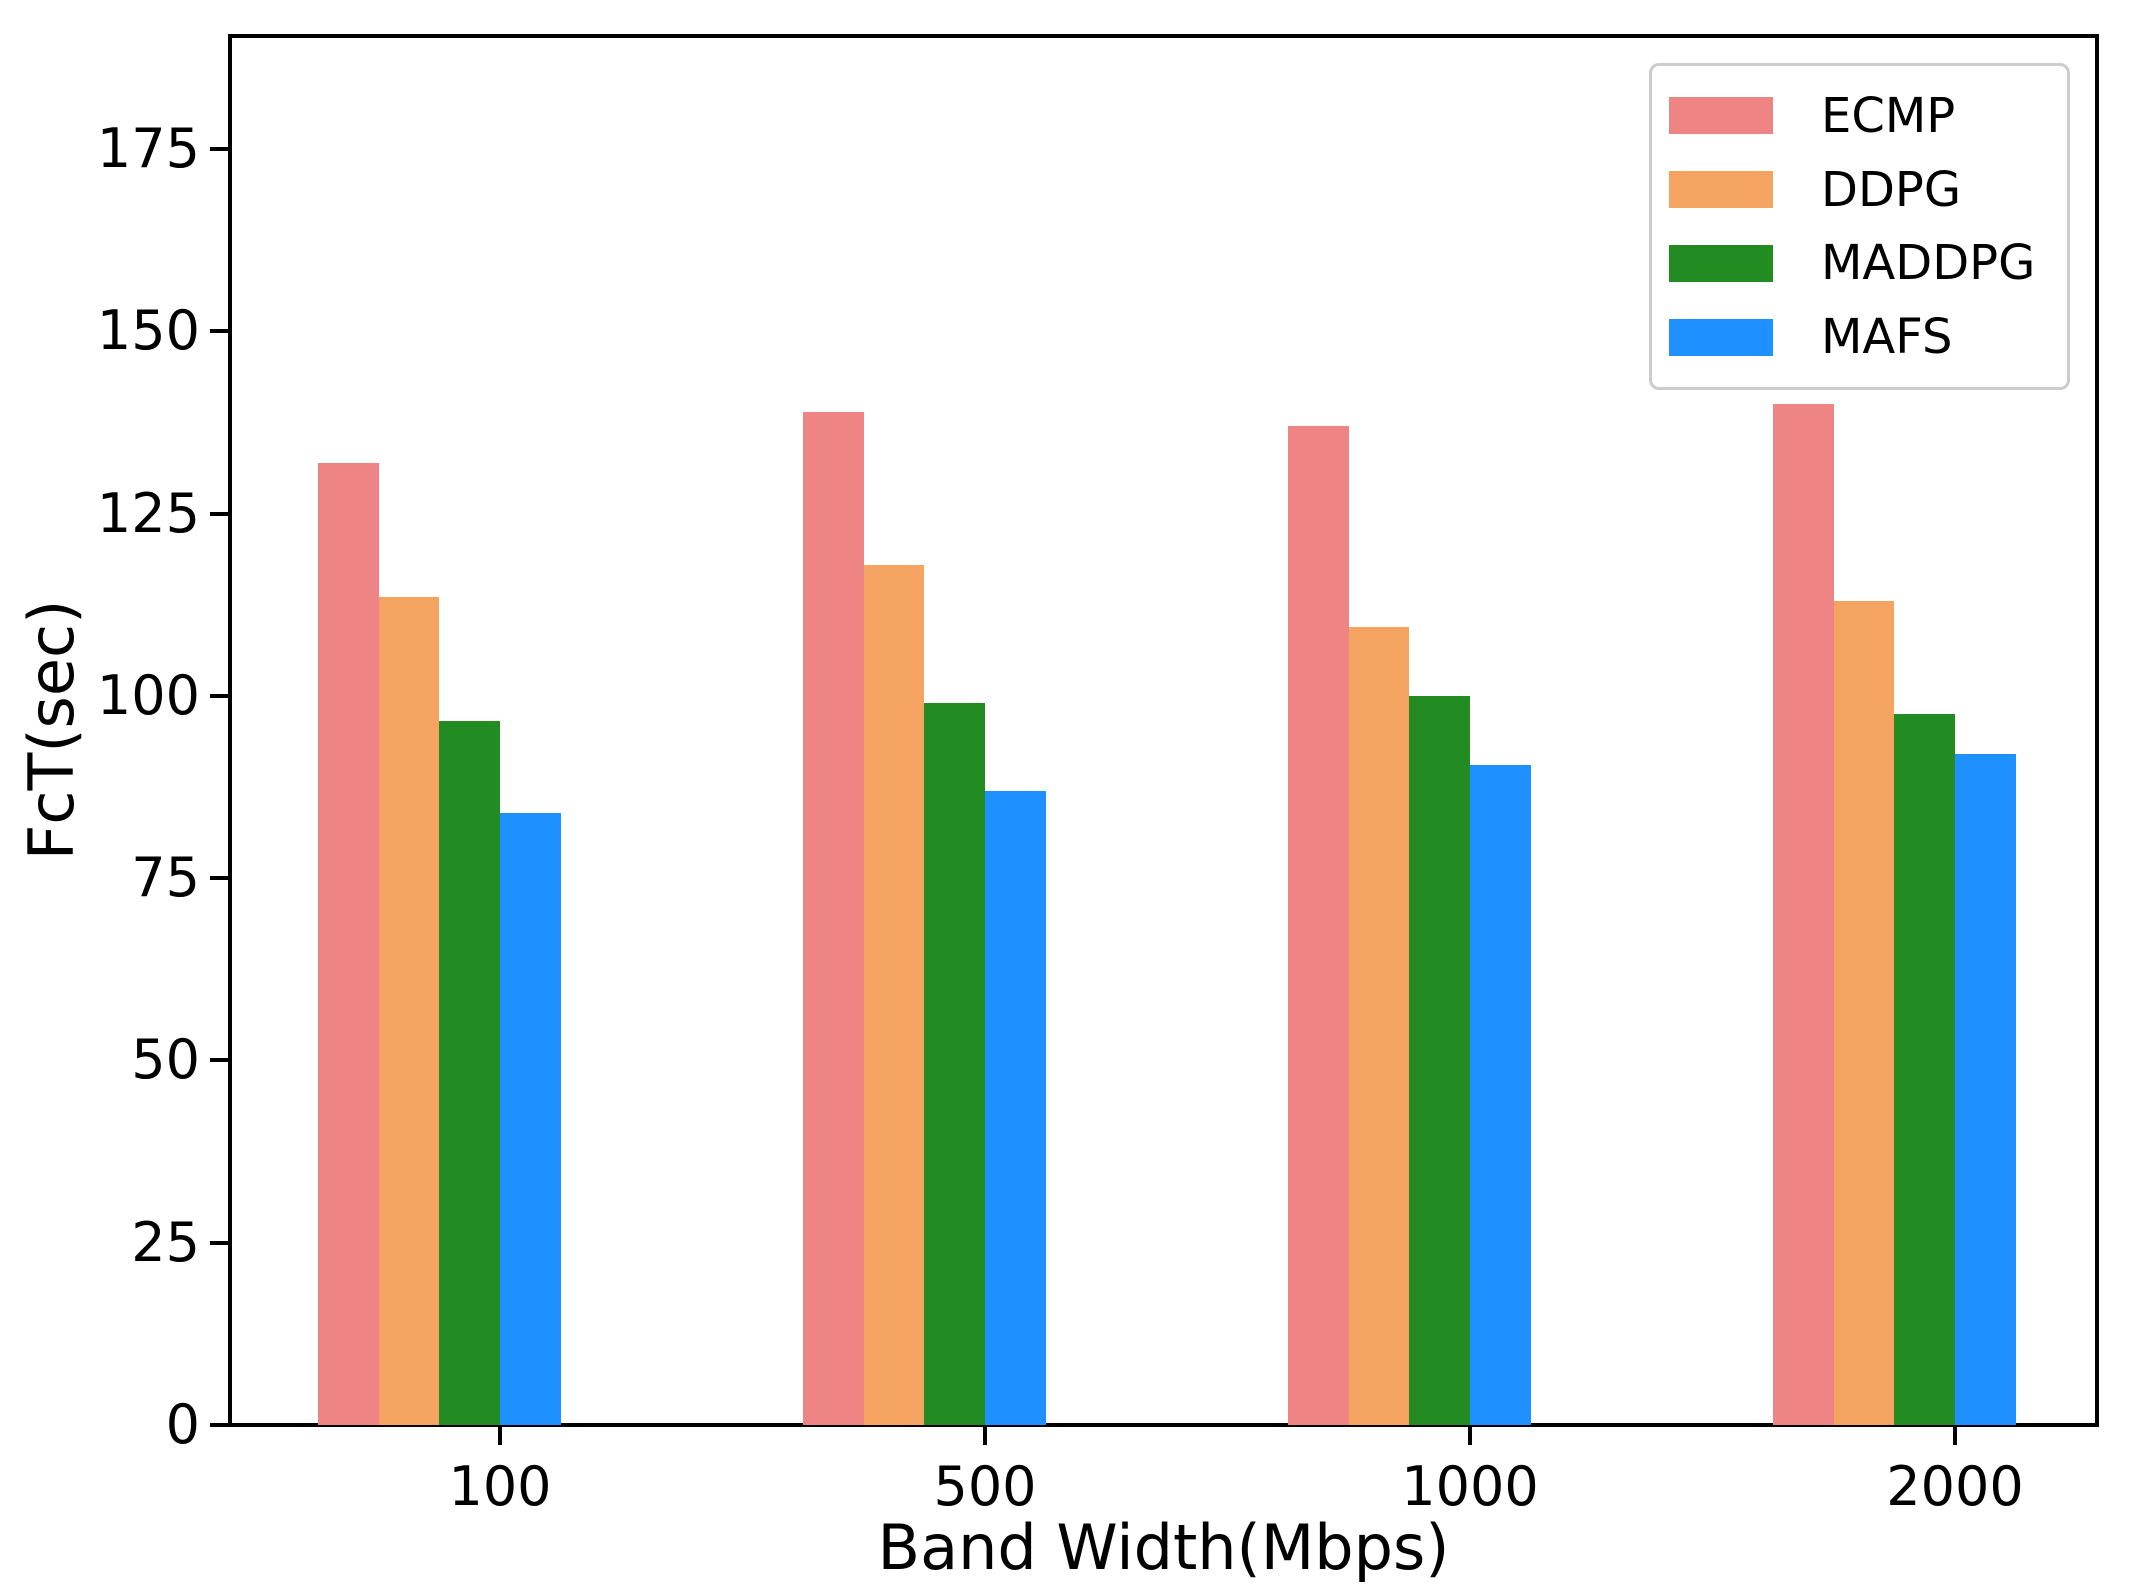 The height and width of the screenshot is (1593, 2135). Describe the element at coordinates (1924, 1069) in the screenshot. I see `bar-maddpg-2000` at that location.